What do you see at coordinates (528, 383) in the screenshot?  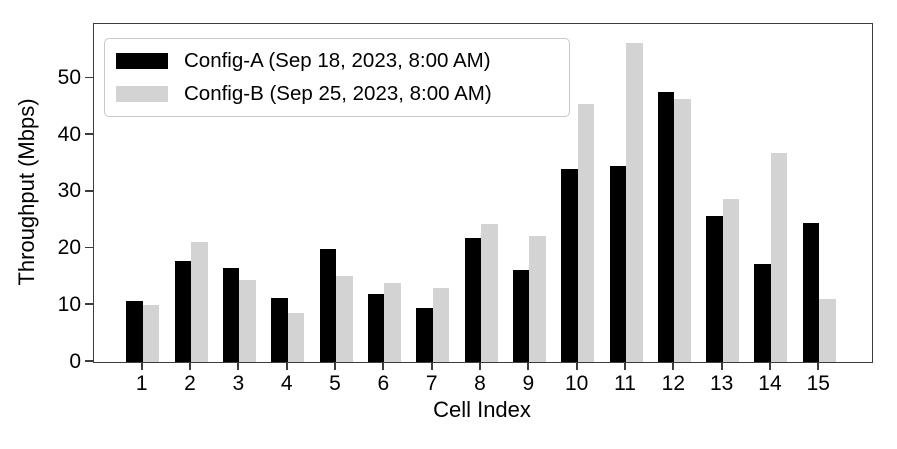 I see `x-axis-tick-label: 9` at bounding box center [528, 383].